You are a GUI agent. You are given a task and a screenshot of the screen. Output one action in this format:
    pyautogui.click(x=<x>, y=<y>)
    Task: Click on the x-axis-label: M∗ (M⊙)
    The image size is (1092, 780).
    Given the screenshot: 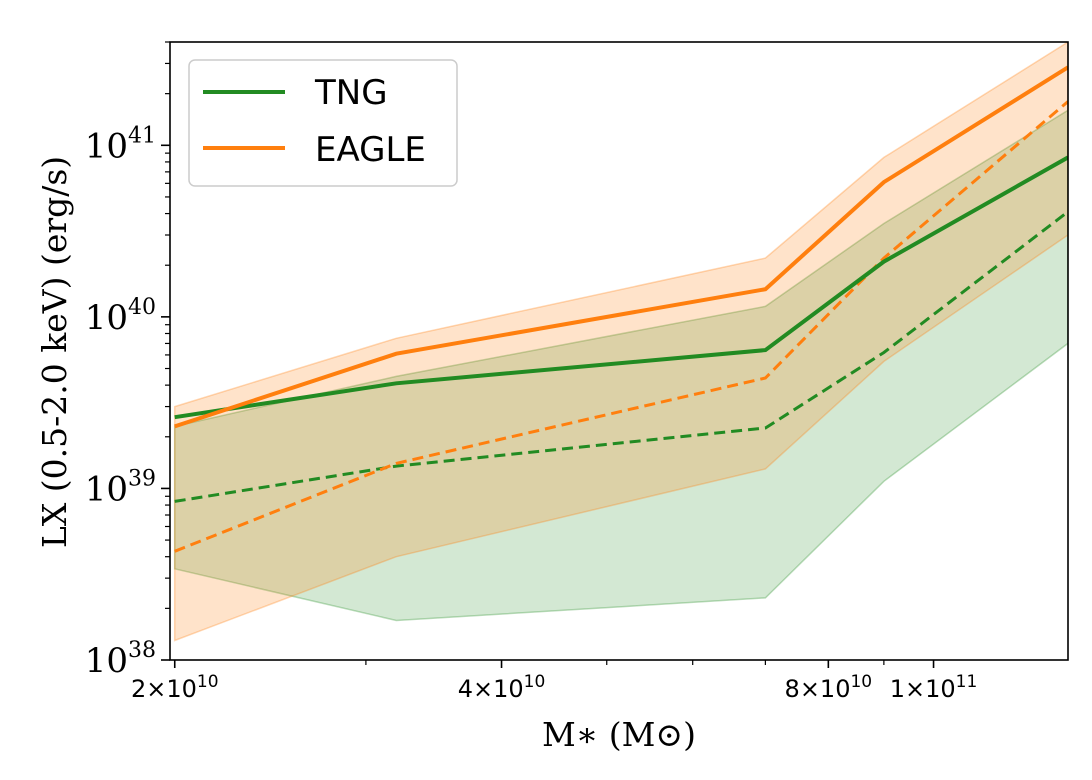 What is the action you would take?
    pyautogui.click(x=619, y=734)
    